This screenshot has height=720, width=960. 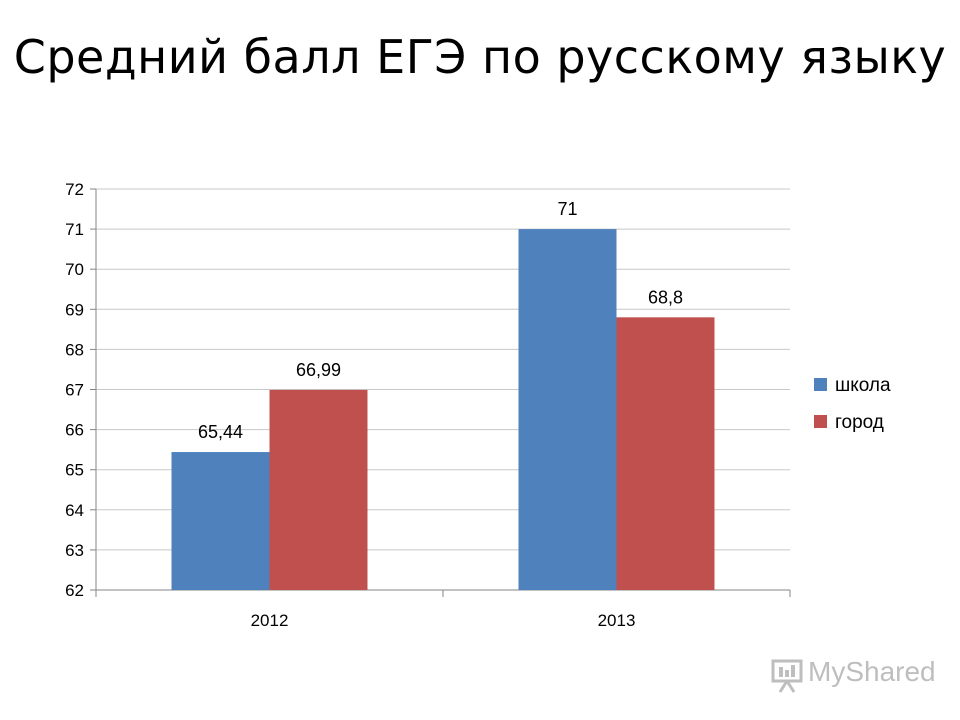 I want to click on bar-город-2013, so click(x=665, y=453).